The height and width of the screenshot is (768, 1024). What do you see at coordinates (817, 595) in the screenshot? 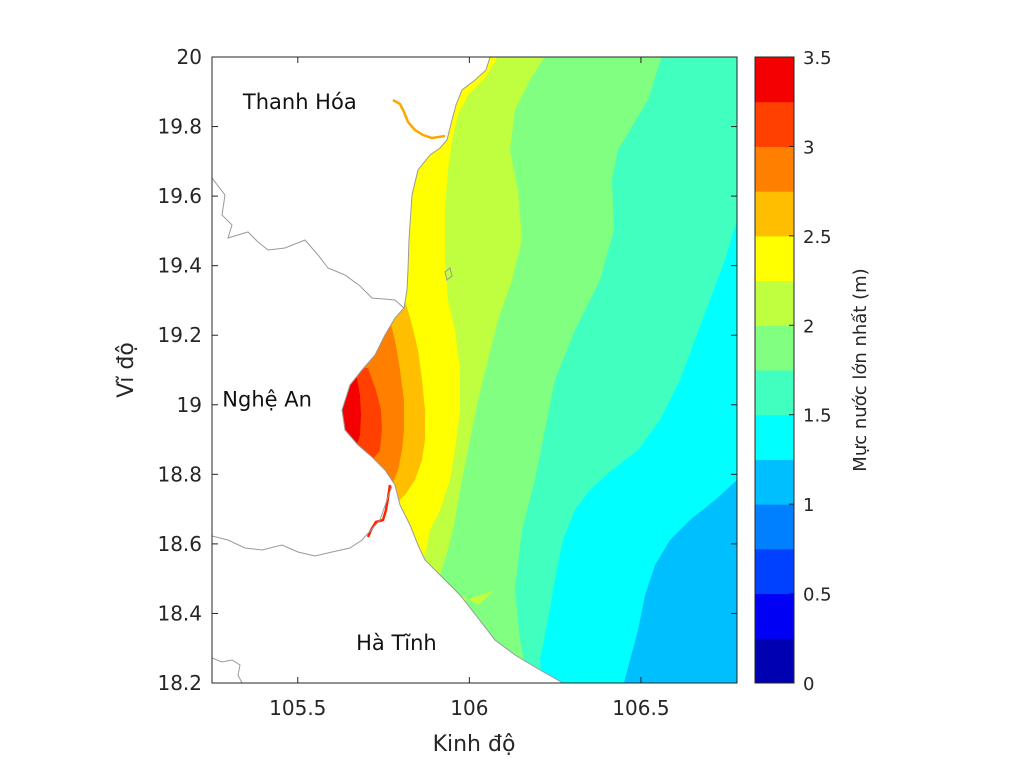
I see `colorbar-tick-label: 0.5` at bounding box center [817, 595].